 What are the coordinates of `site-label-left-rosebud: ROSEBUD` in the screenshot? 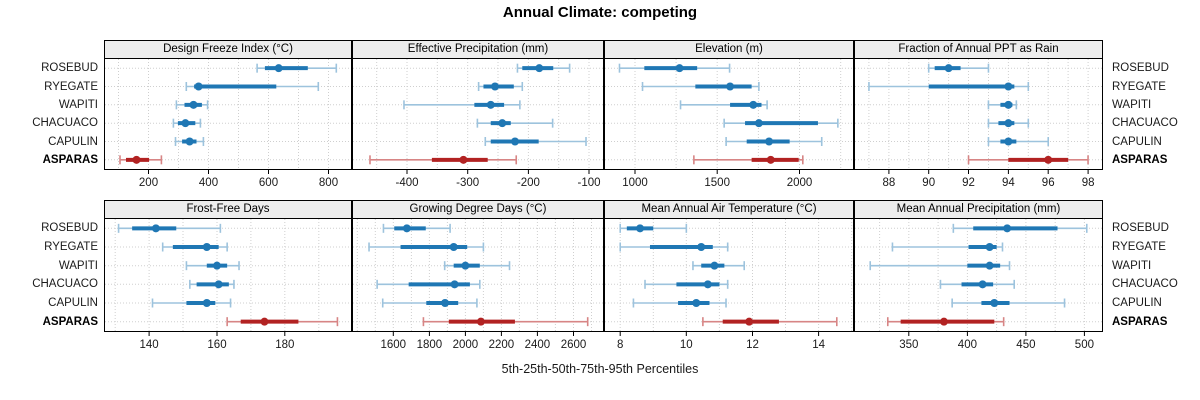 It's located at (69, 68).